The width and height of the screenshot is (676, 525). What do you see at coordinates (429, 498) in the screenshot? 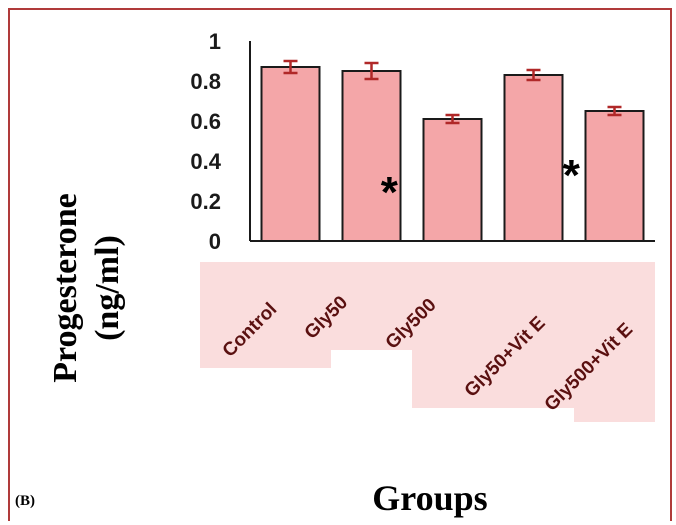
I see `x-axis-label: Groups` at bounding box center [429, 498].